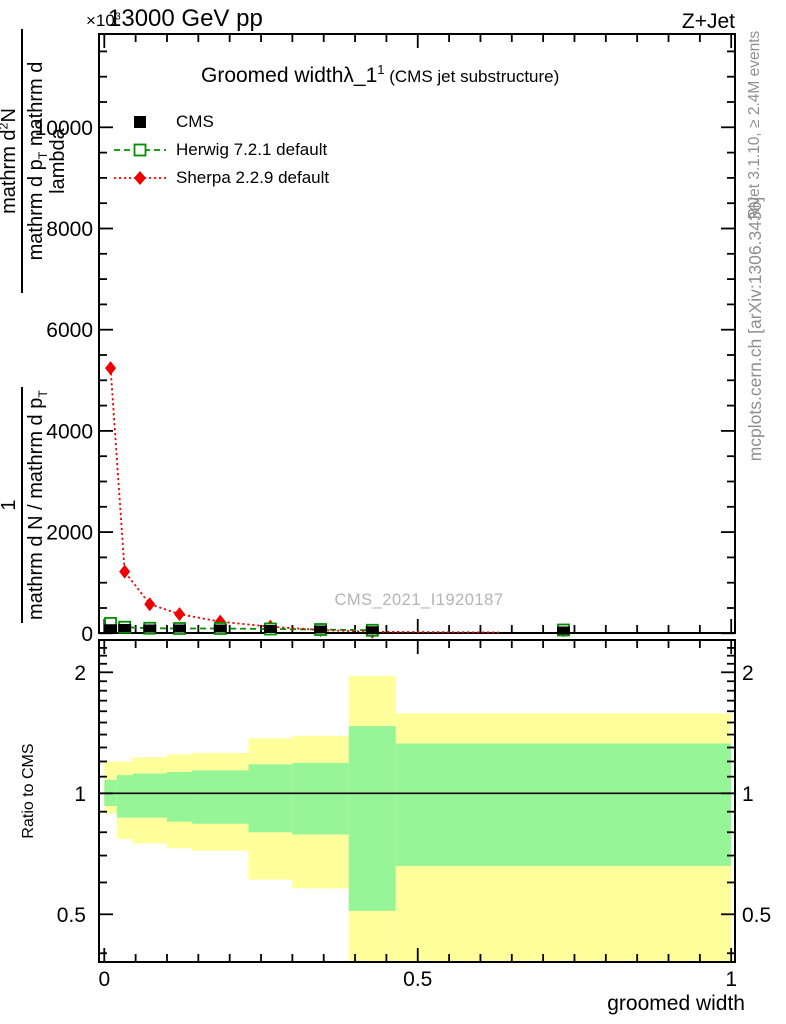  I want to click on y-axis-label-lower-numerator: 1, so click(10, 505).